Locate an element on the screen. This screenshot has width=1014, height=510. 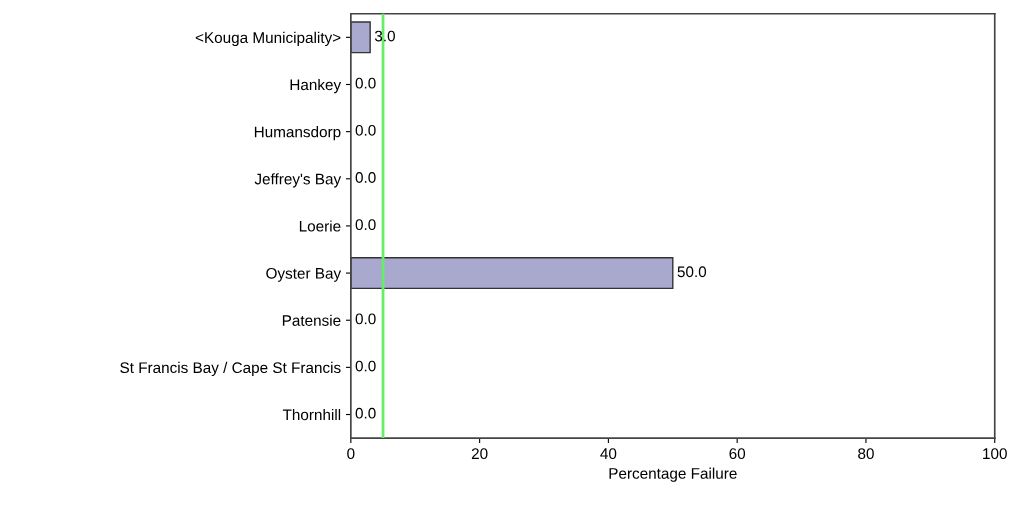
x-tick-label: 0 is located at coordinates (351, 454).